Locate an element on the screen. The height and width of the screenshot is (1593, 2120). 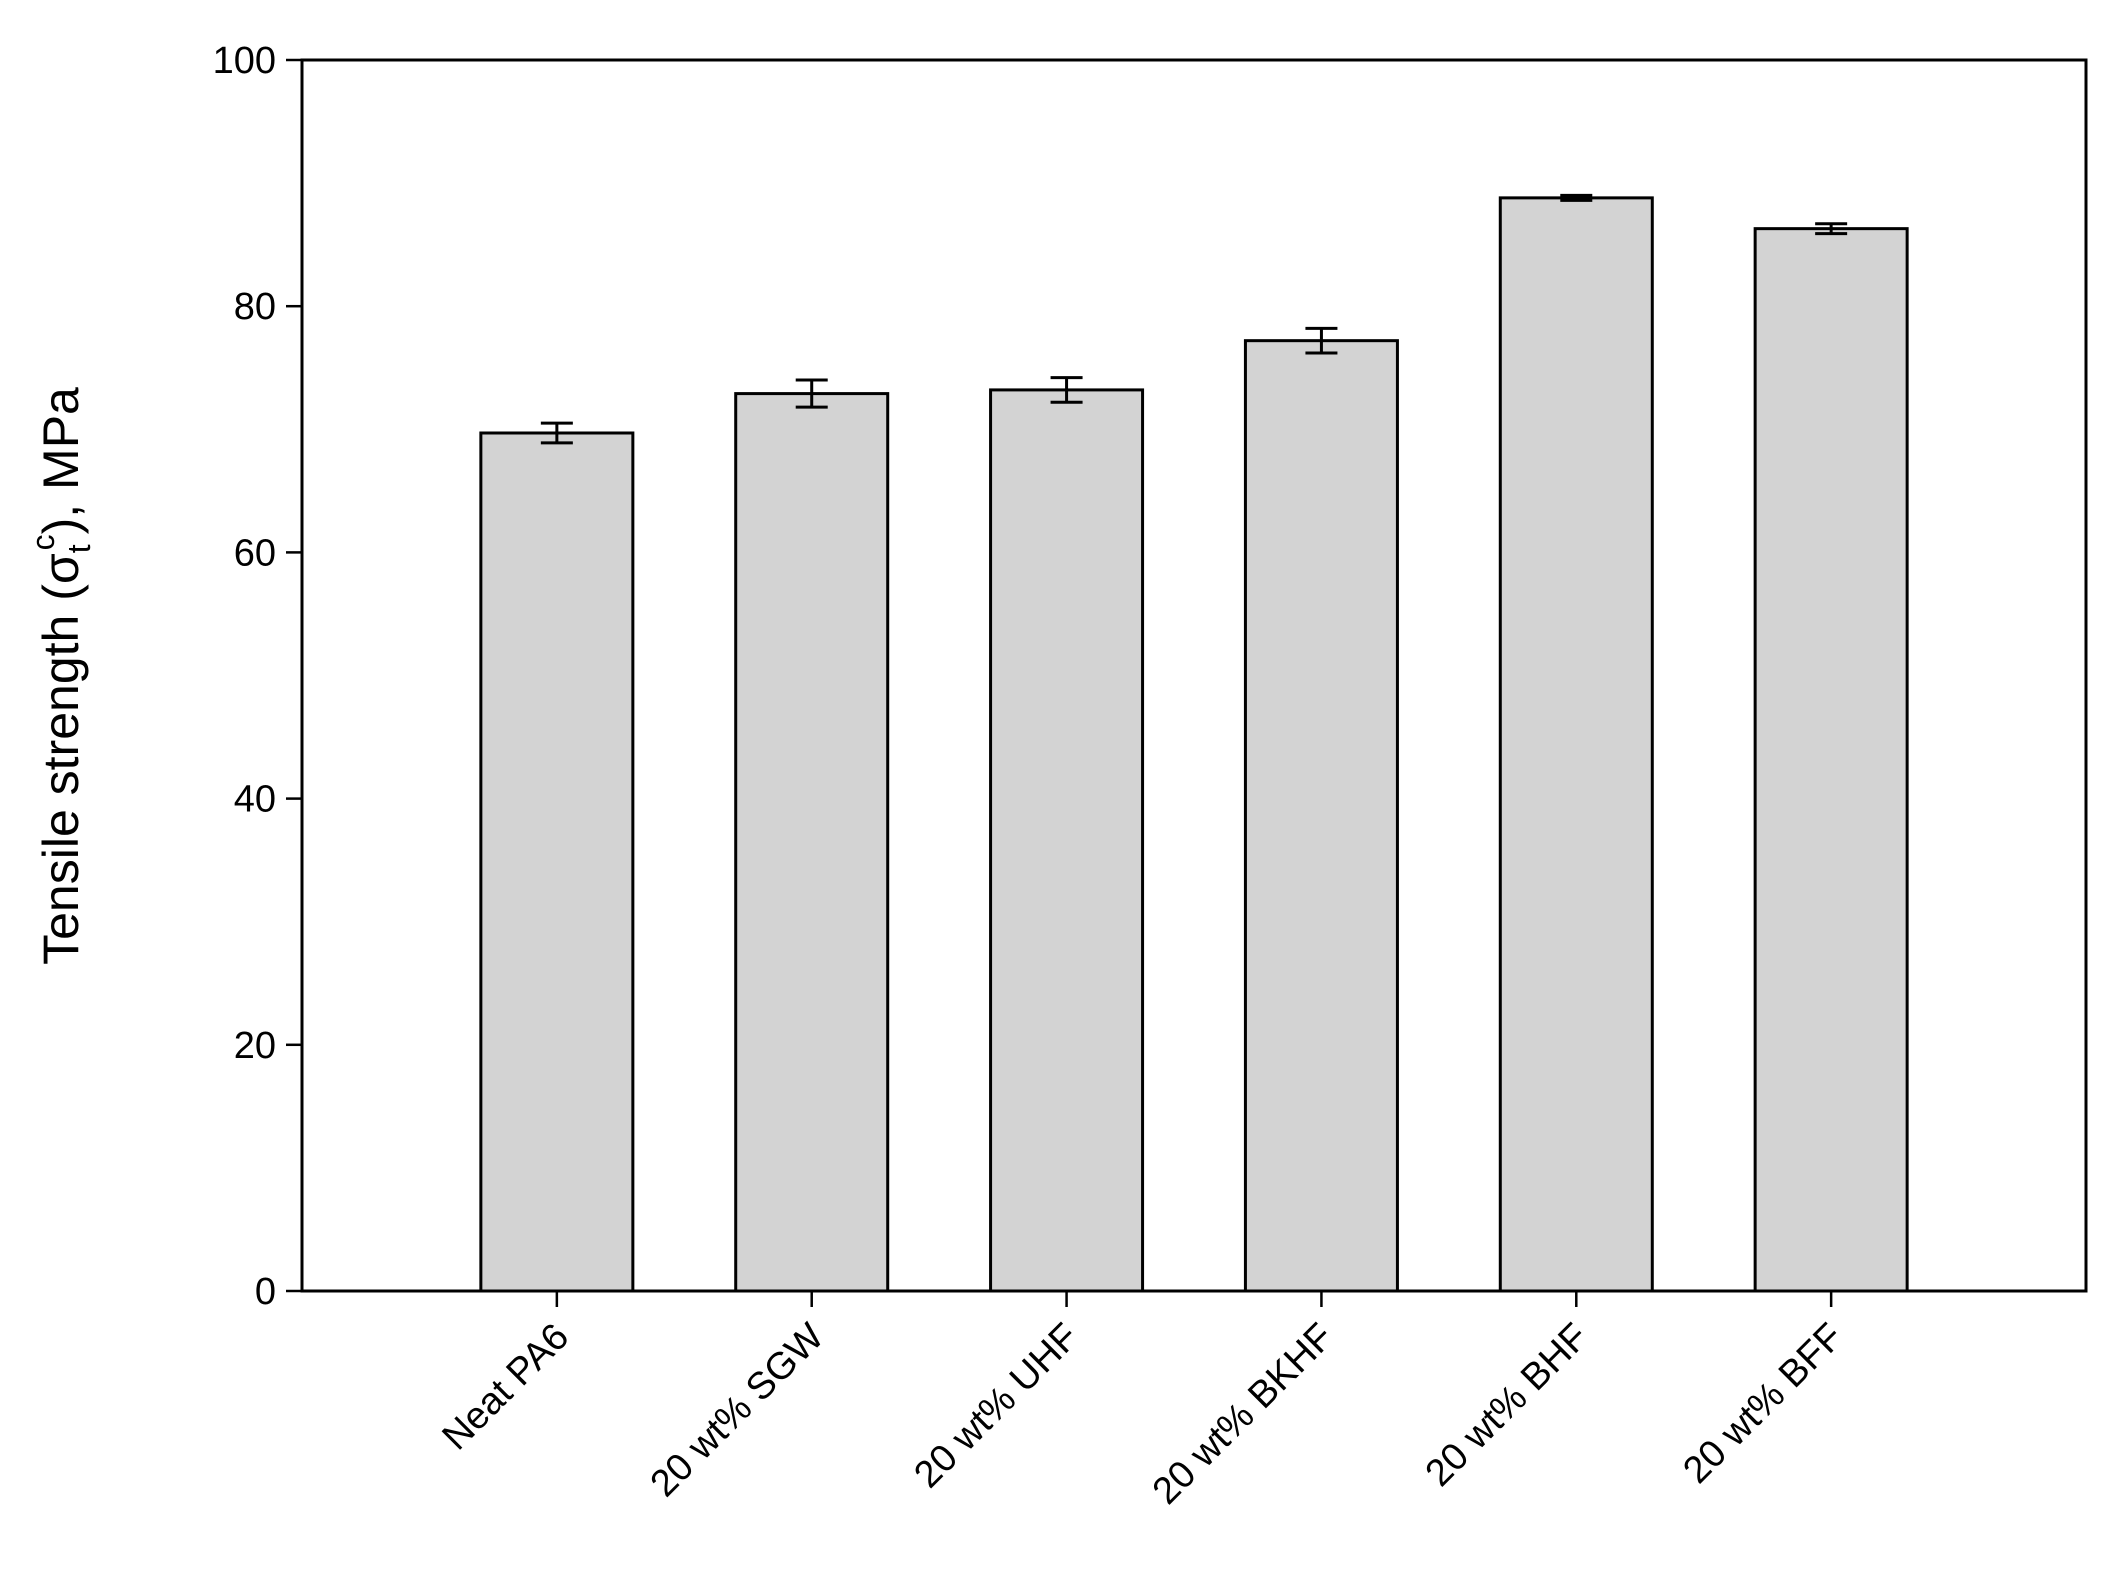
y-axis-label: Tensile strength (σtc), MPa is located at coordinates (61, 676).